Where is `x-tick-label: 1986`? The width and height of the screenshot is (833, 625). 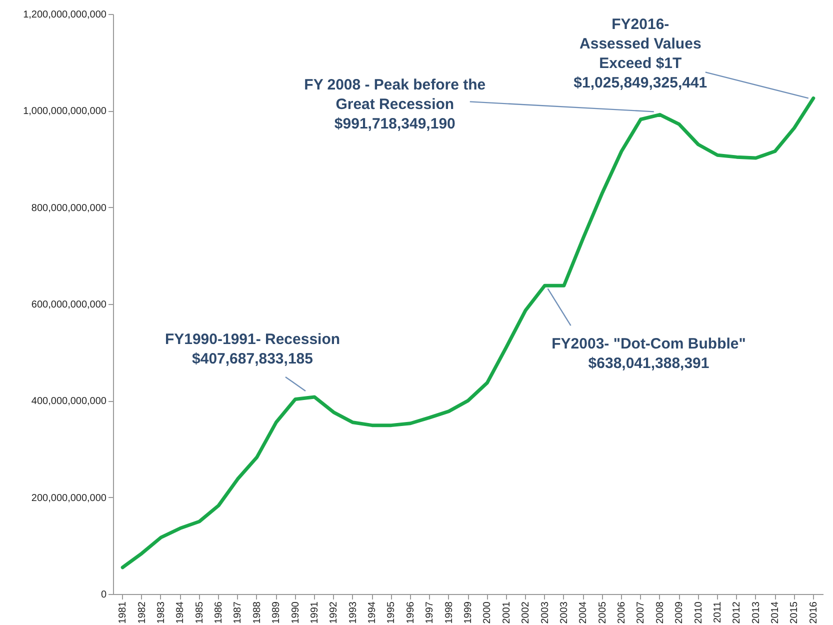 x-tick-label: 1986 is located at coordinates (219, 612).